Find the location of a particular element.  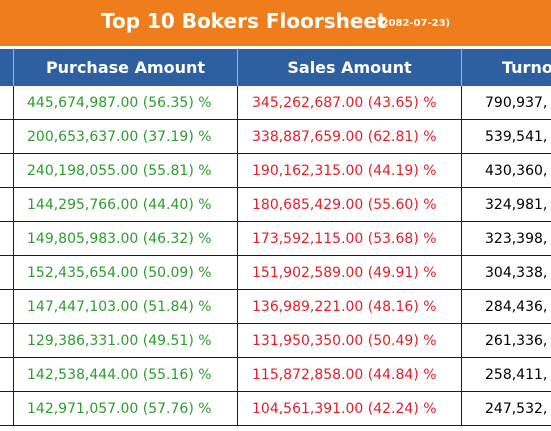

title-bar: Top 10 Bokers Floorsheet (2082-07-23) is located at coordinates (275, 23).